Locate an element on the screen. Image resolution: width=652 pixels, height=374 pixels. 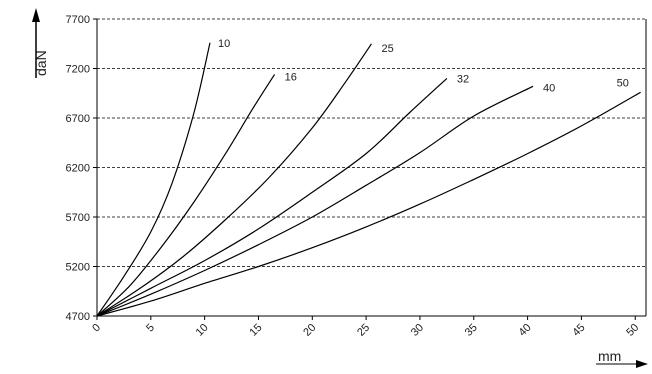
y-tick-label: 7200 is located at coordinates (78, 70).